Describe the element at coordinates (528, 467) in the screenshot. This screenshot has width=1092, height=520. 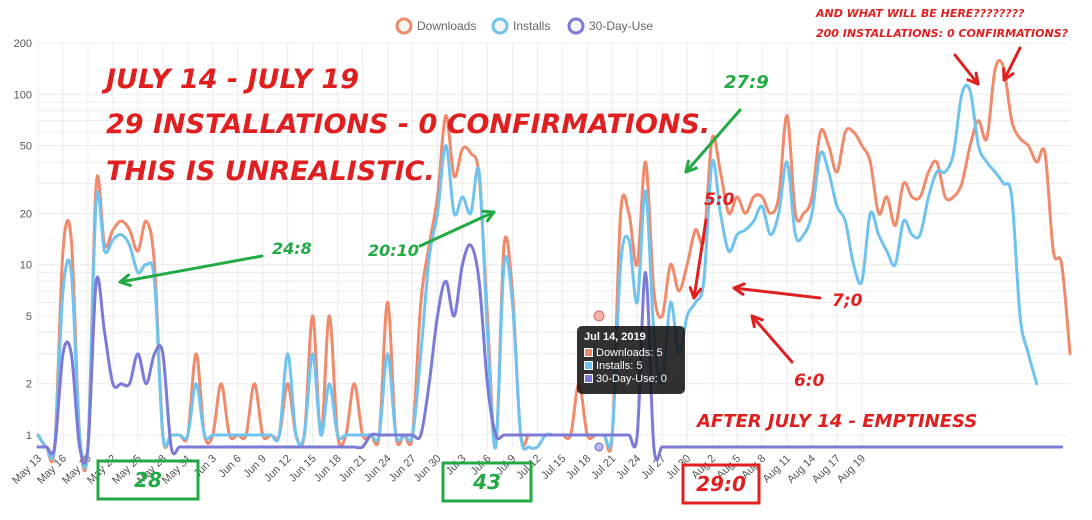
I see `x-tick-label: Jul 12` at that location.